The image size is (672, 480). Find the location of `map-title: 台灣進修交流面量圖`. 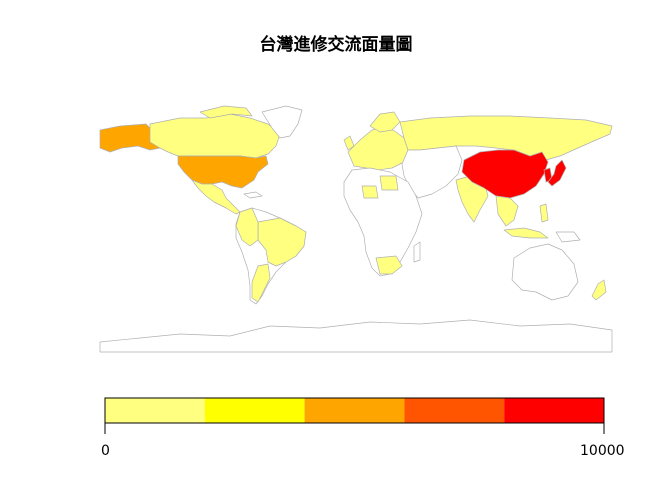

map-title: 台灣進修交流面量圖 is located at coordinates (336, 45).